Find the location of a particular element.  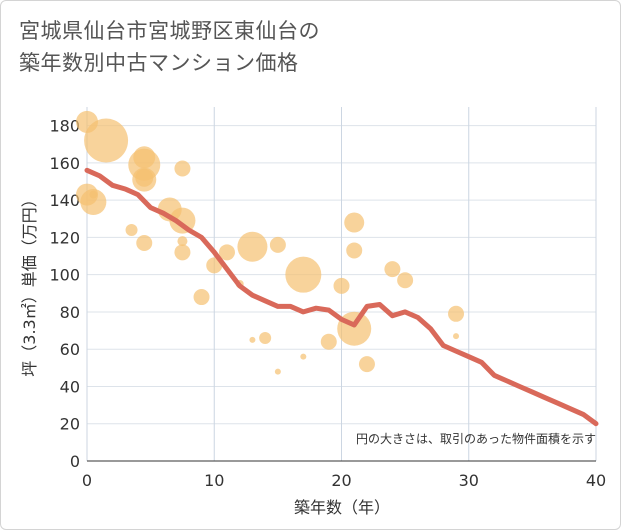

x-tick-label: 30 is located at coordinates (469, 480).